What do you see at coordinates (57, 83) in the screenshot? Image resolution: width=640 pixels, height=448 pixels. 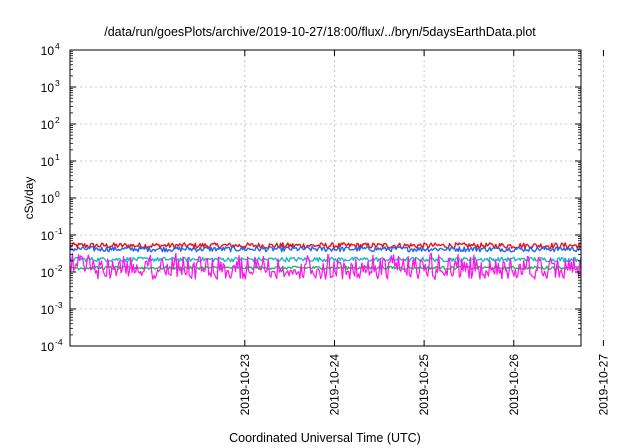 I see `y-tick-exponent: 3` at bounding box center [57, 83].